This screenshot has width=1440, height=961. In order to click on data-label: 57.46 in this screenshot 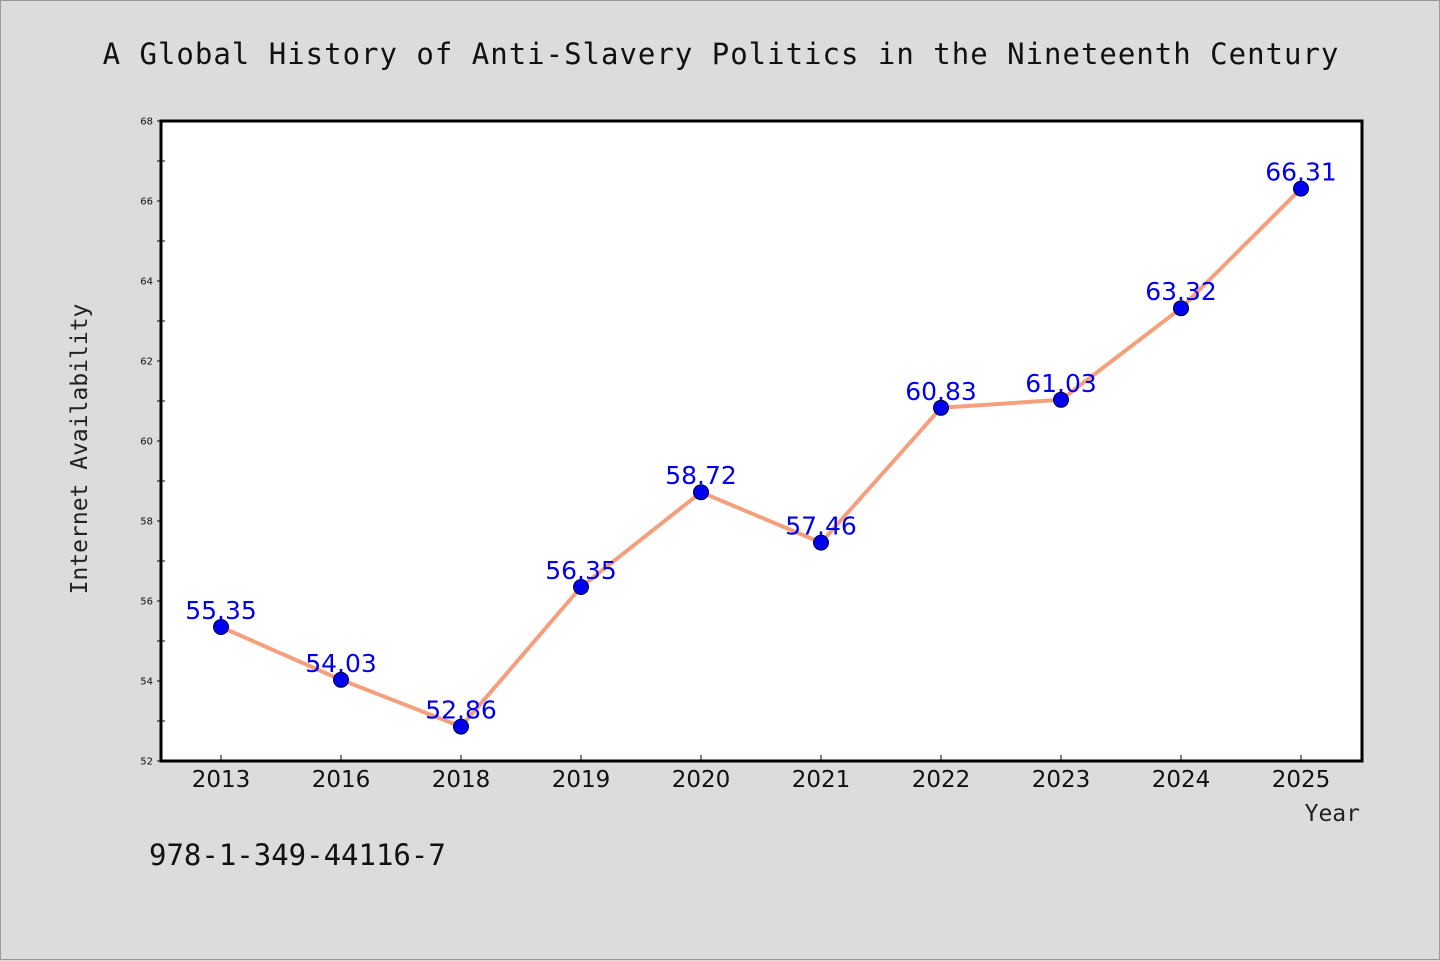, I will do `click(821, 526)`.